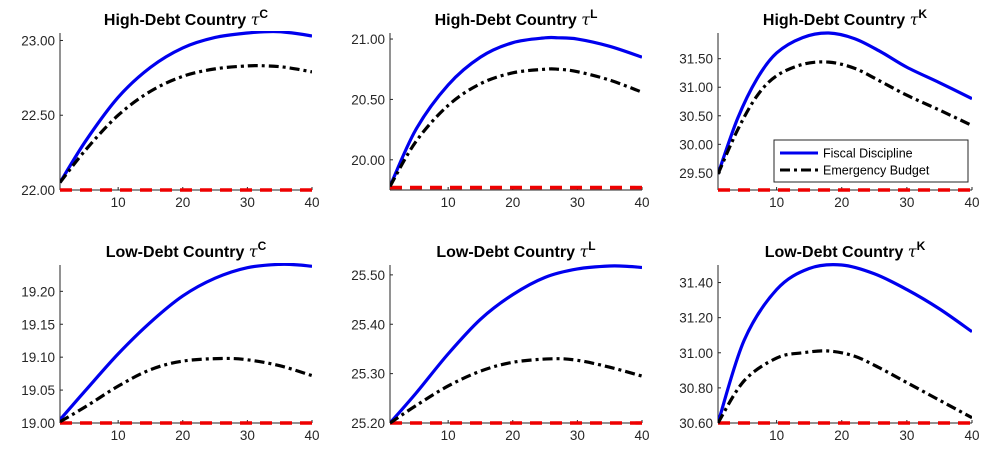 The image size is (984, 451). I want to click on y-tick-label: 19.00, so click(38, 423).